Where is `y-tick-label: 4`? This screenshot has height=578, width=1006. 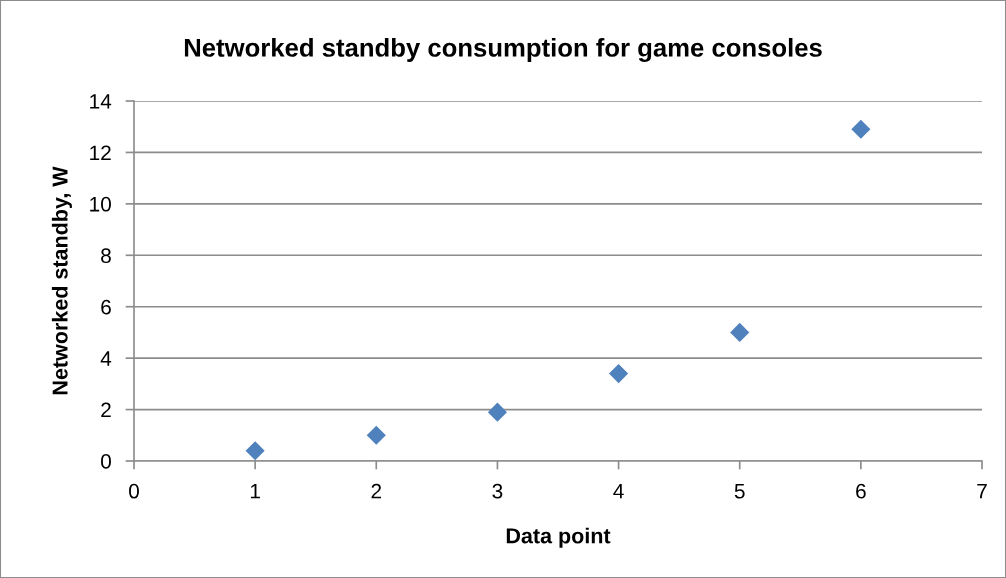 y-tick-label: 4 is located at coordinates (106, 358).